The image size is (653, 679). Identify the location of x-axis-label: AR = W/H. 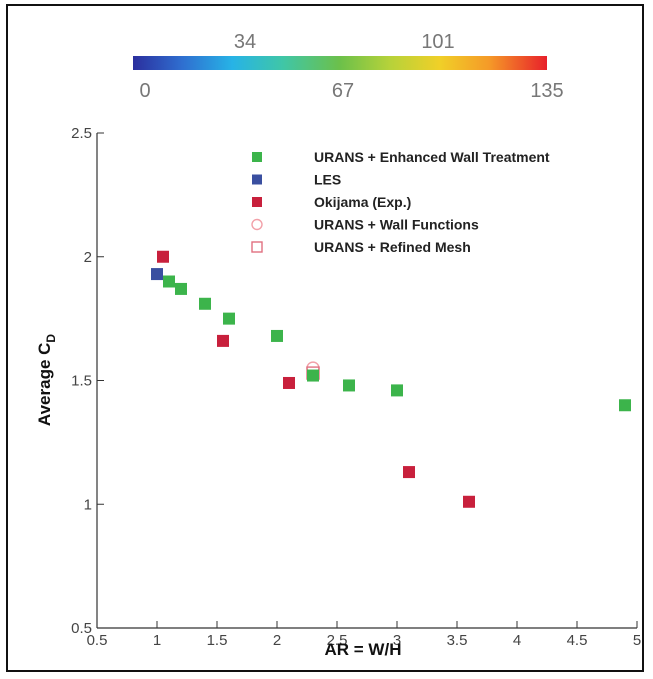
(363, 649).